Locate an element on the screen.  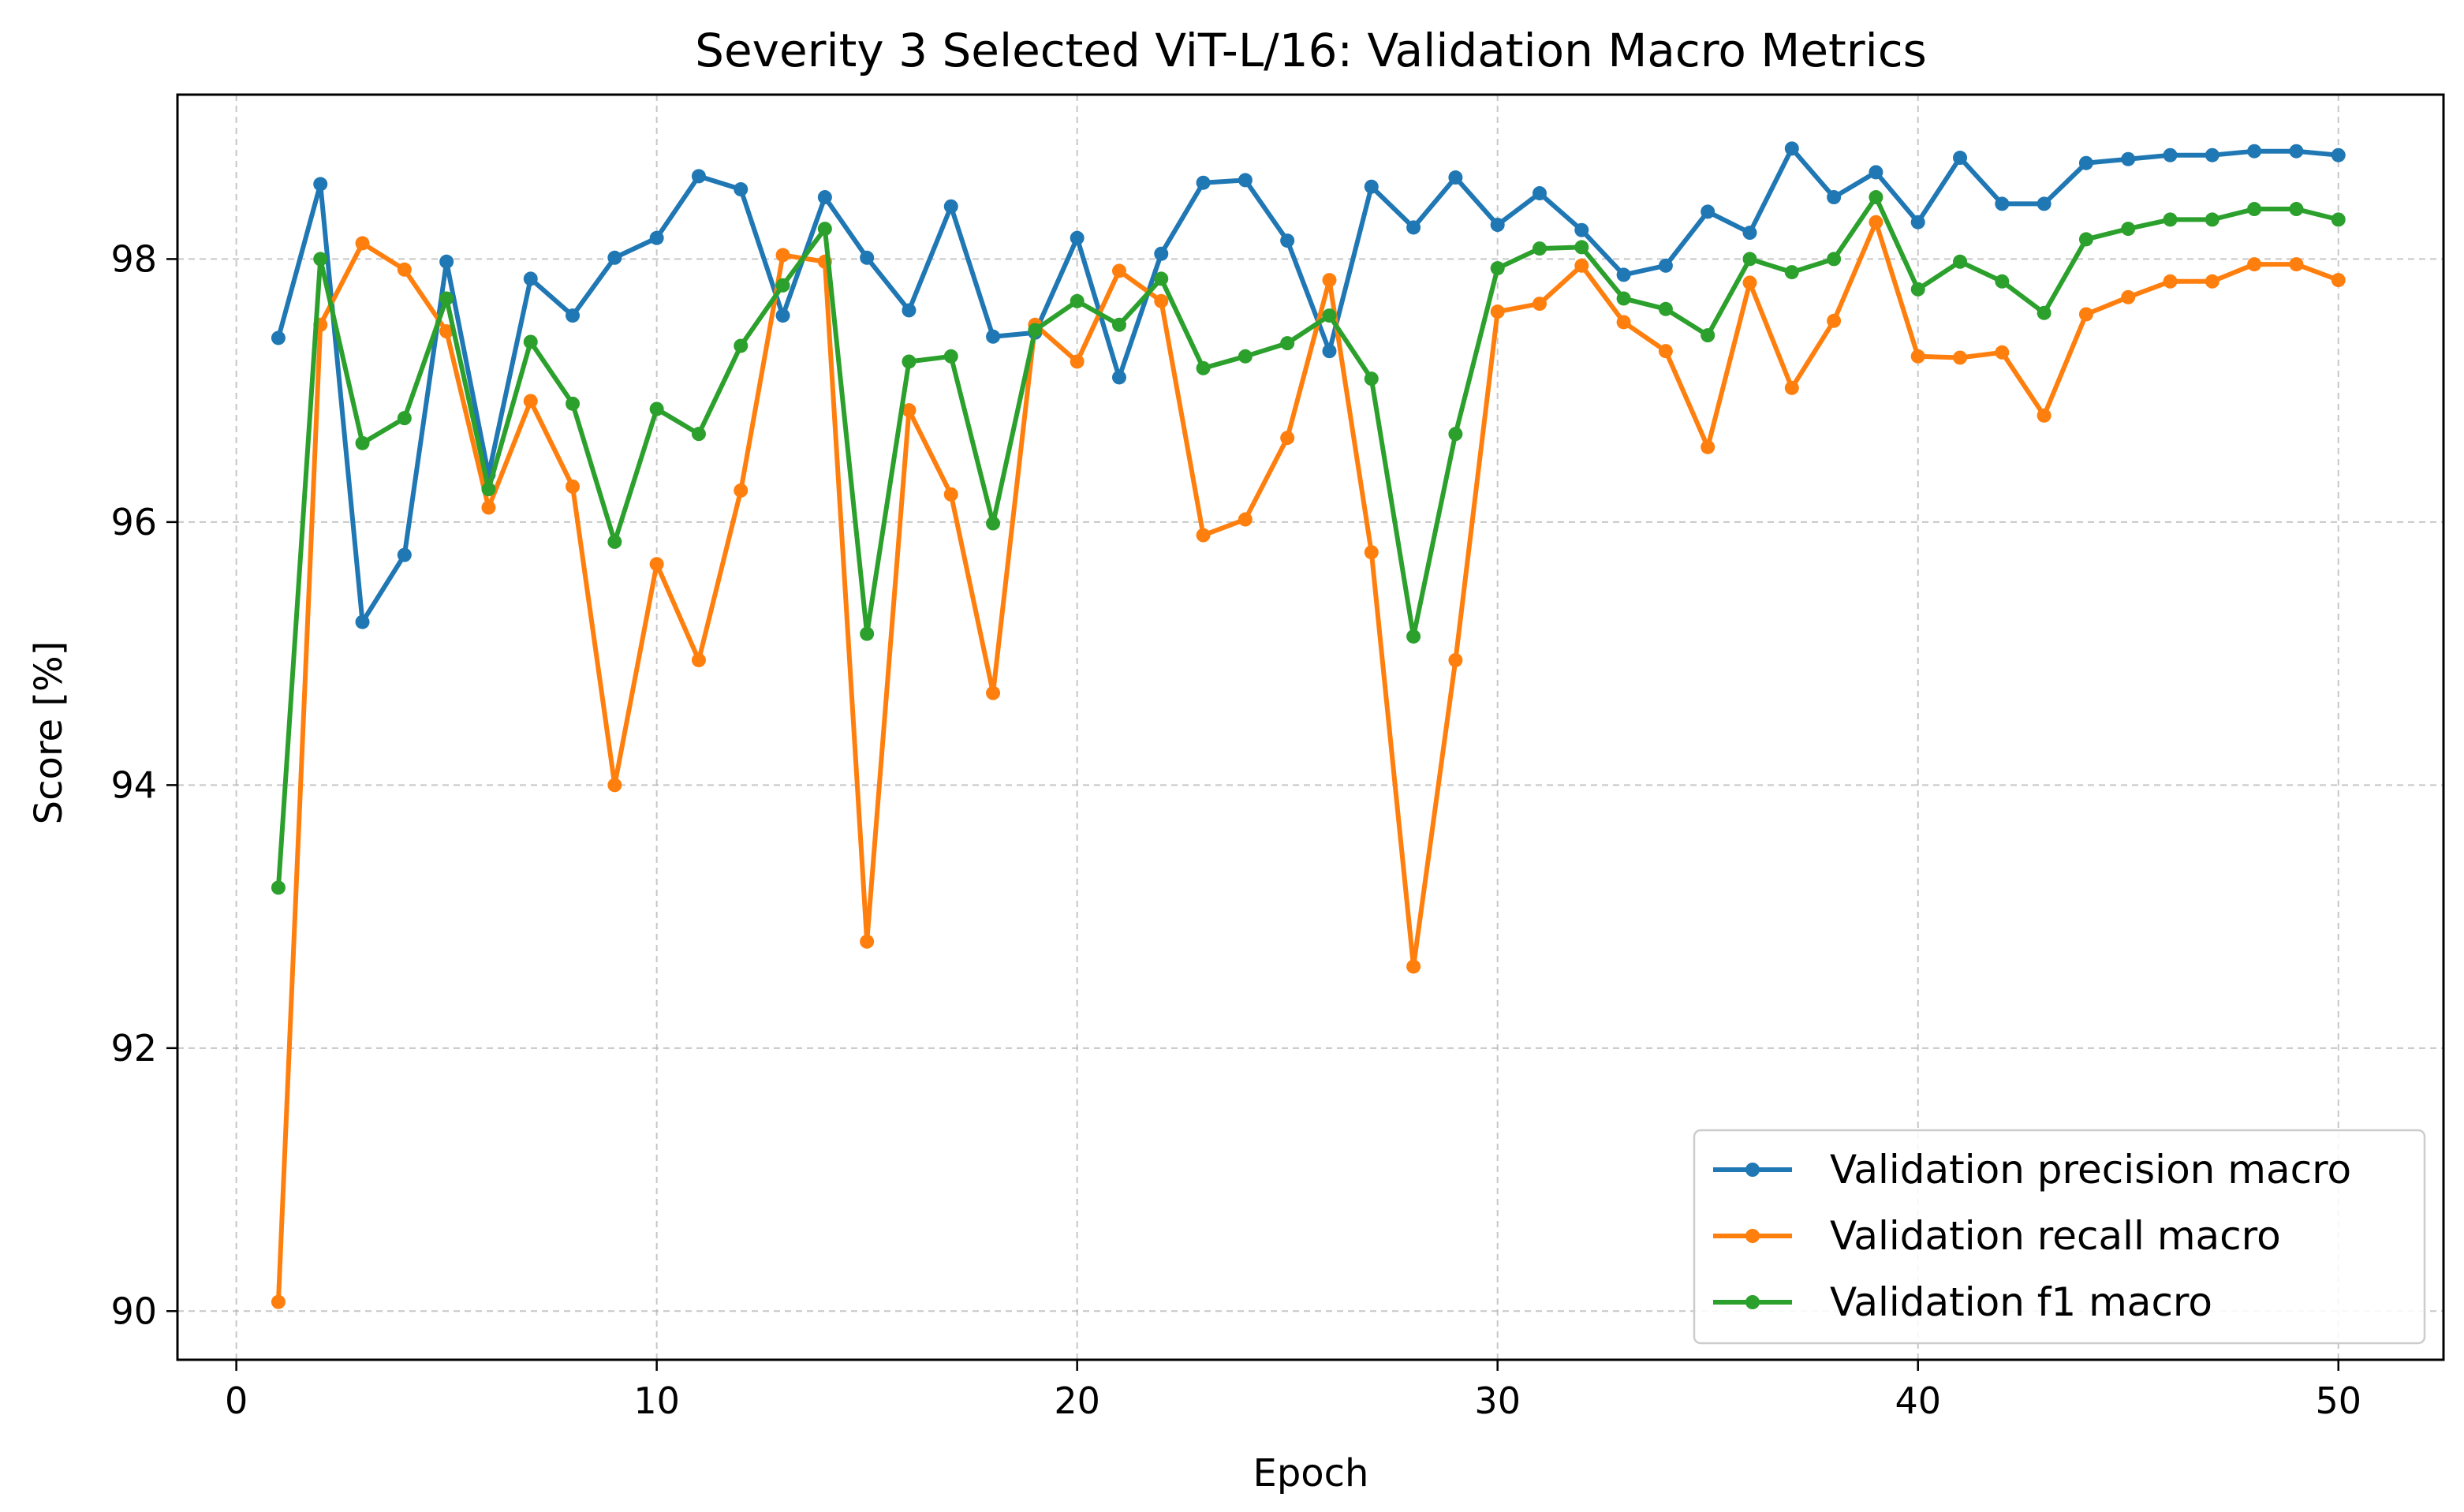
legend-label: Validation recall macro is located at coordinates (2055, 1236).